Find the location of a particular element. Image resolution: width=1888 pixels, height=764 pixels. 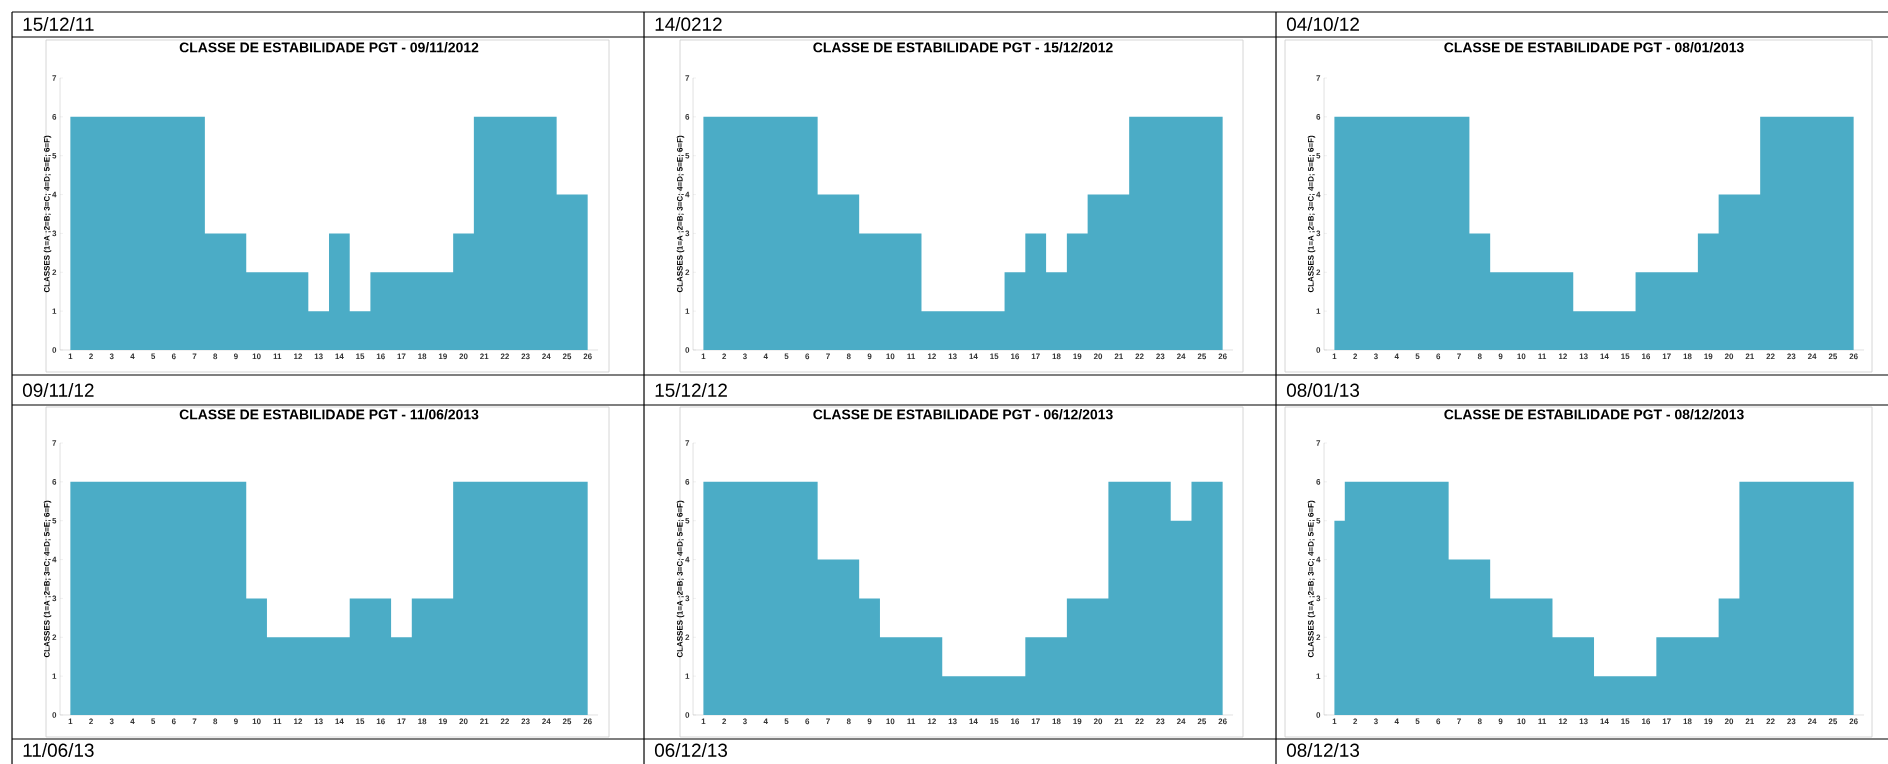

text: 08/12/13 is located at coordinates (1323, 750).